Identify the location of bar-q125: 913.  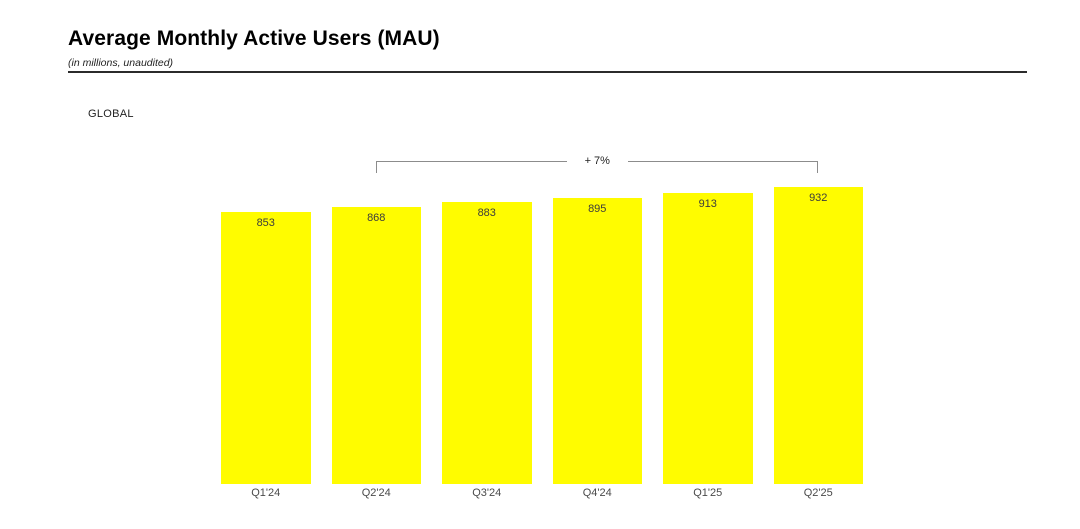
(708, 338).